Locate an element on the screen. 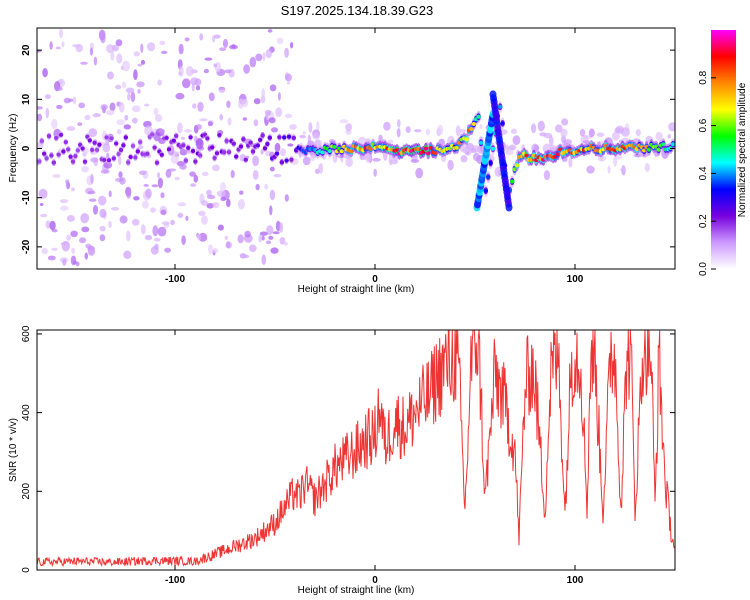 The height and width of the screenshot is (600, 750). chart-title: S197.2025.134.18.39.G23 is located at coordinates (357, 10).